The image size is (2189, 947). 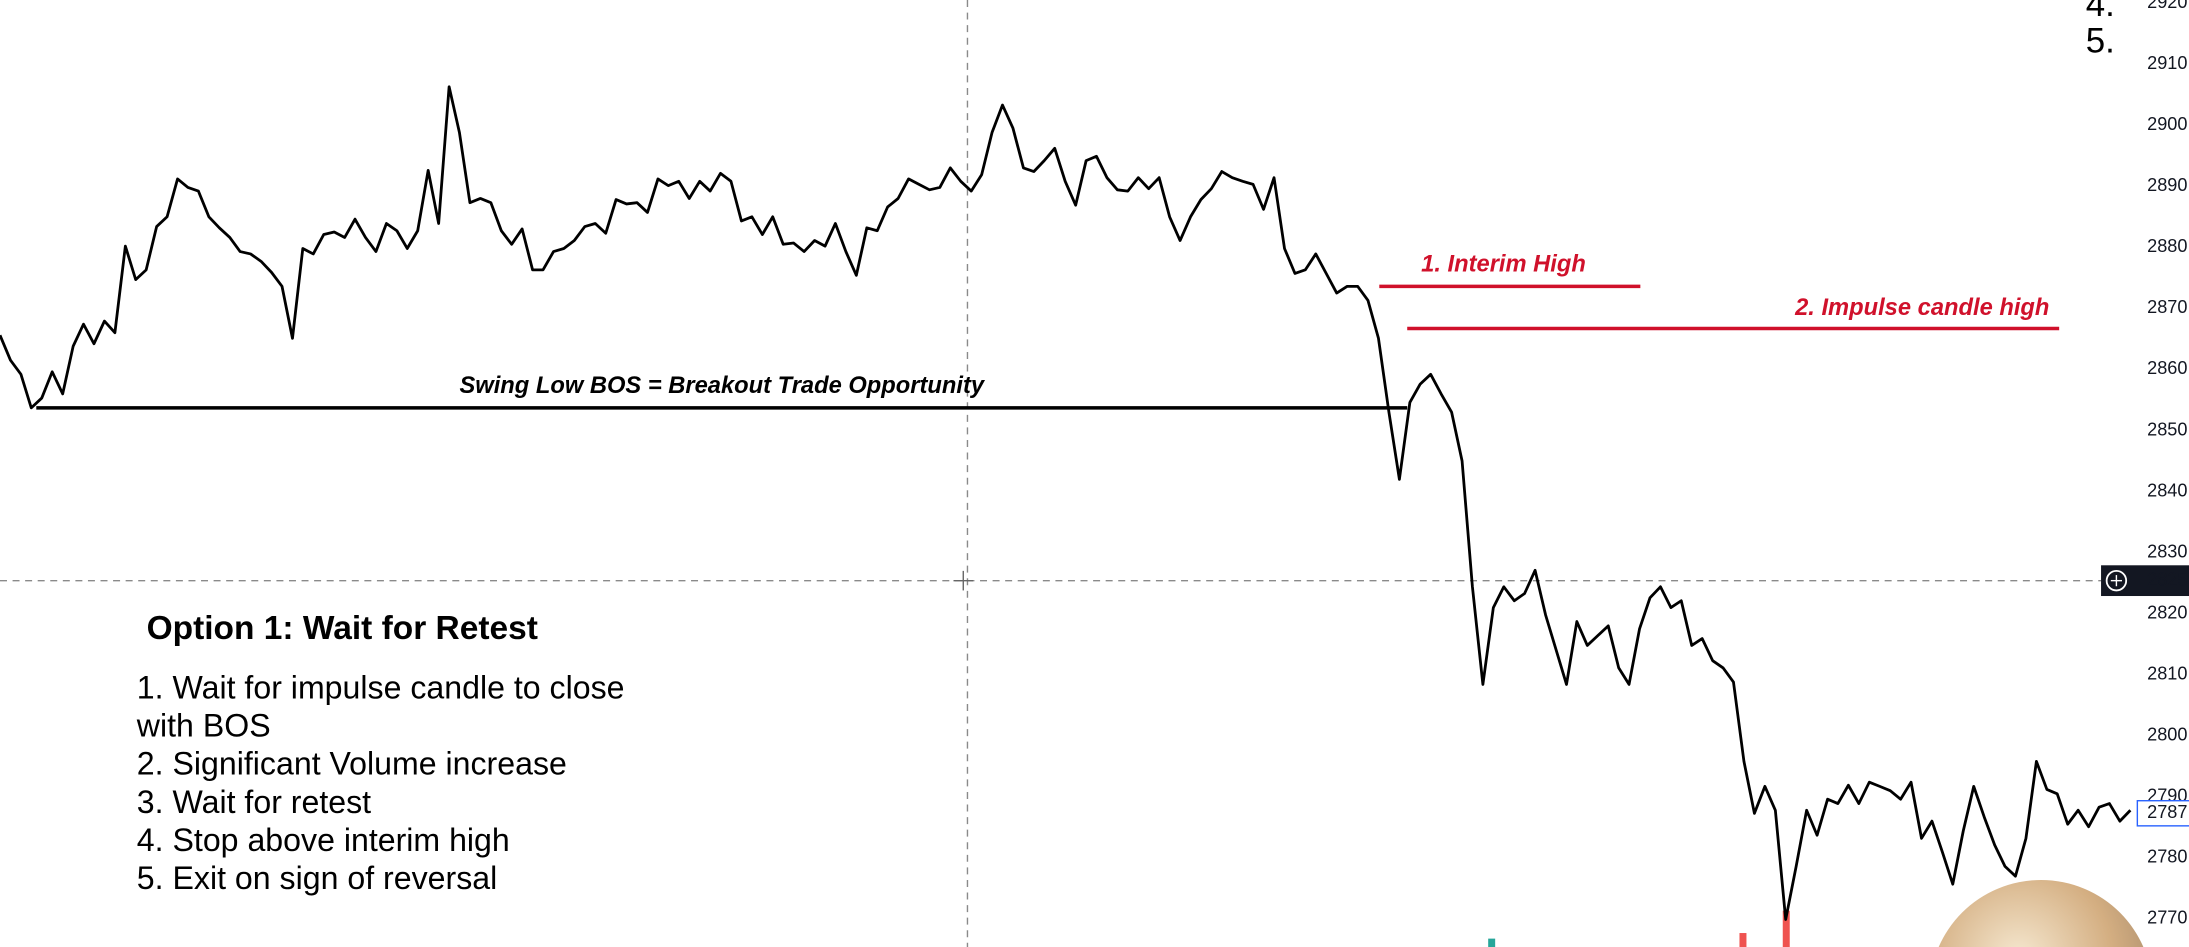 What do you see at coordinates (2100, 41) in the screenshot?
I see `corner-fragment: 5.` at bounding box center [2100, 41].